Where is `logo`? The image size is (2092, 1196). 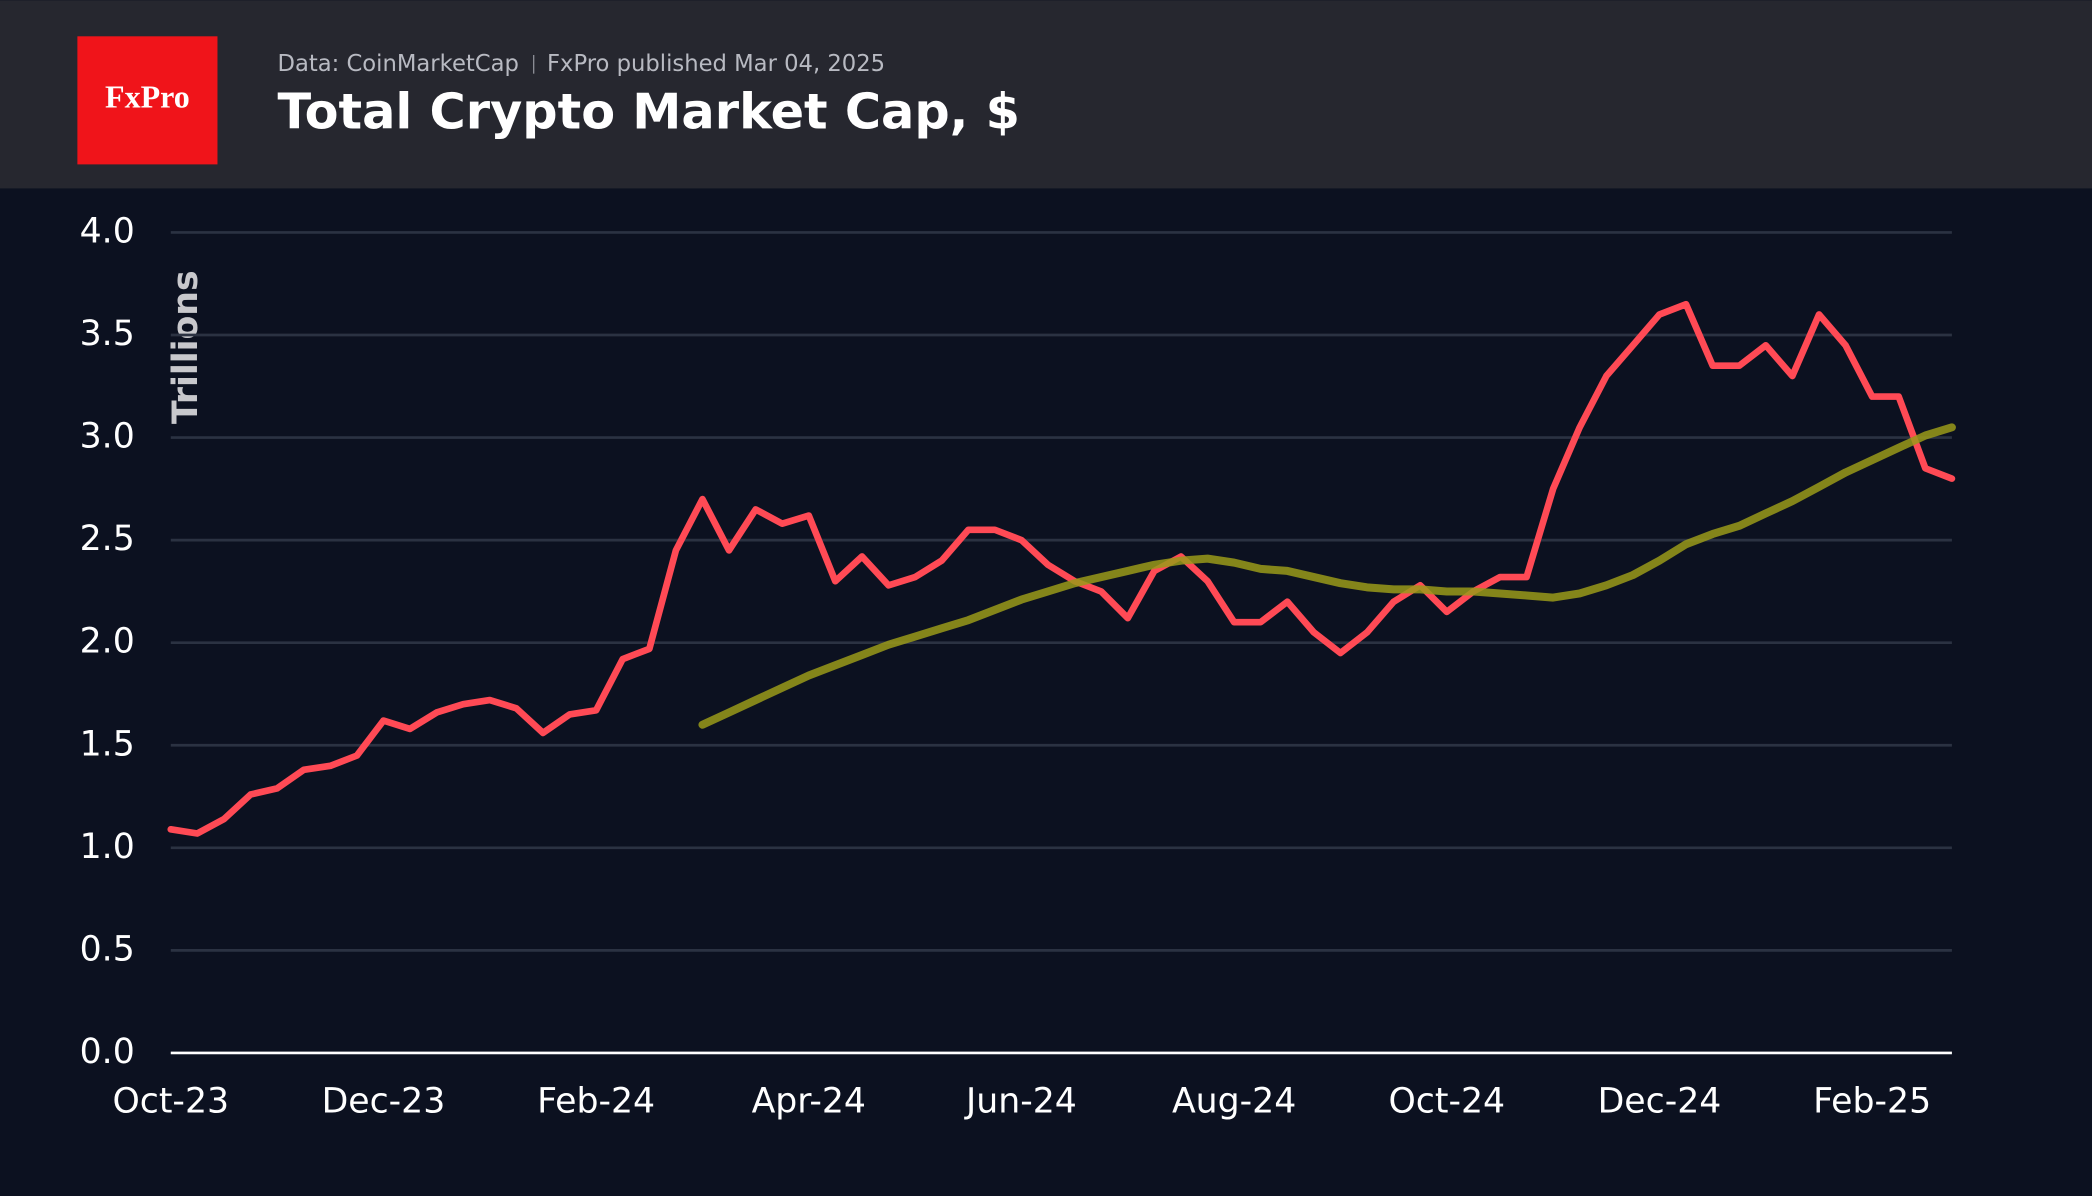
logo is located at coordinates (147, 100).